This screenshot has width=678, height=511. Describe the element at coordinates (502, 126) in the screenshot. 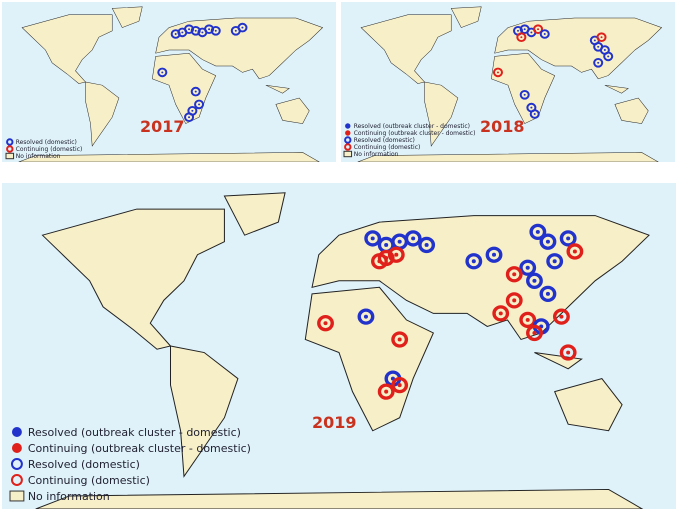

I see `year-label: 2018` at that location.